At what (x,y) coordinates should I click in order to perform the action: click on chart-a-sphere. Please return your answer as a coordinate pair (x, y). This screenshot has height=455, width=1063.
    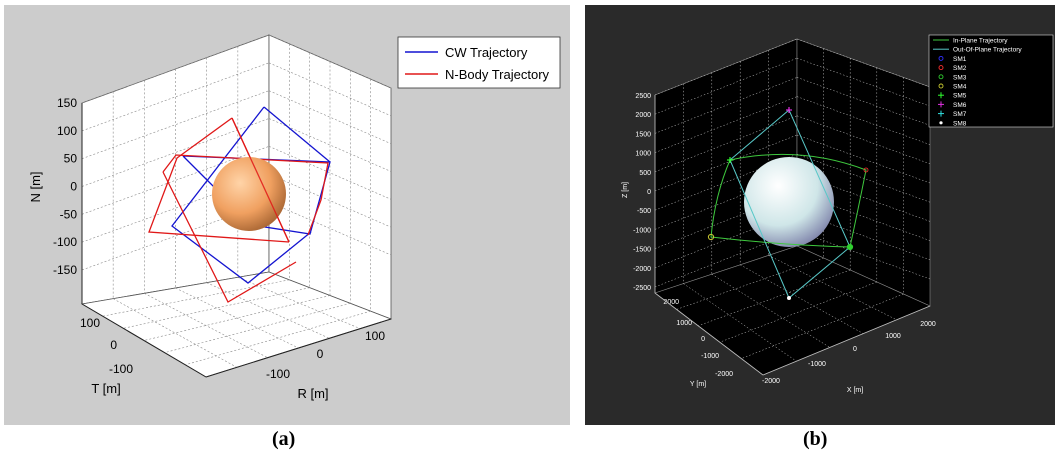
    Looking at the image, I should click on (249, 194).